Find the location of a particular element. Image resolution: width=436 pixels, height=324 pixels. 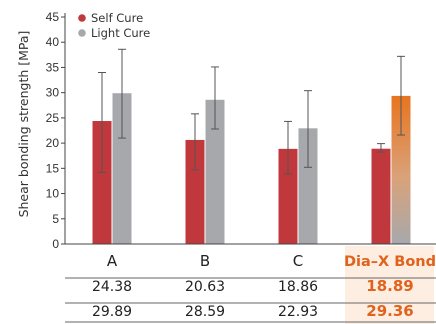

table-value-light-cure: 22.93 is located at coordinates (298, 312).